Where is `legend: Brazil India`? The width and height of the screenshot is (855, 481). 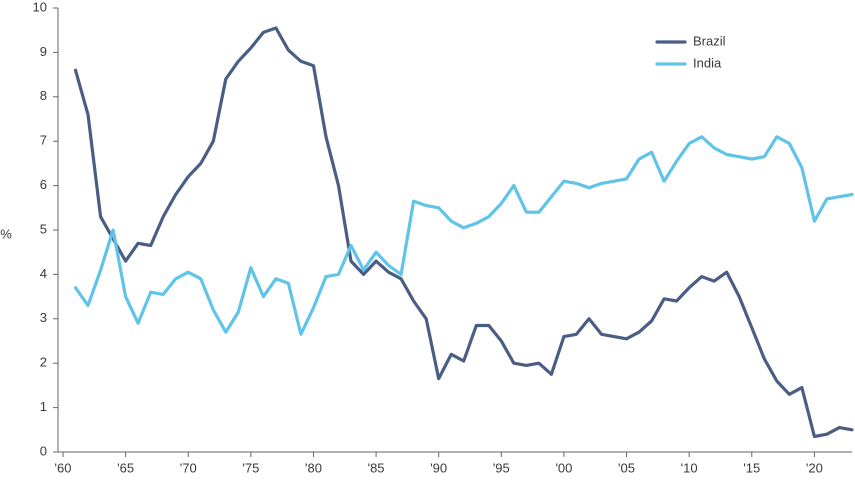 legend: Brazil India is located at coordinates (690, 51).